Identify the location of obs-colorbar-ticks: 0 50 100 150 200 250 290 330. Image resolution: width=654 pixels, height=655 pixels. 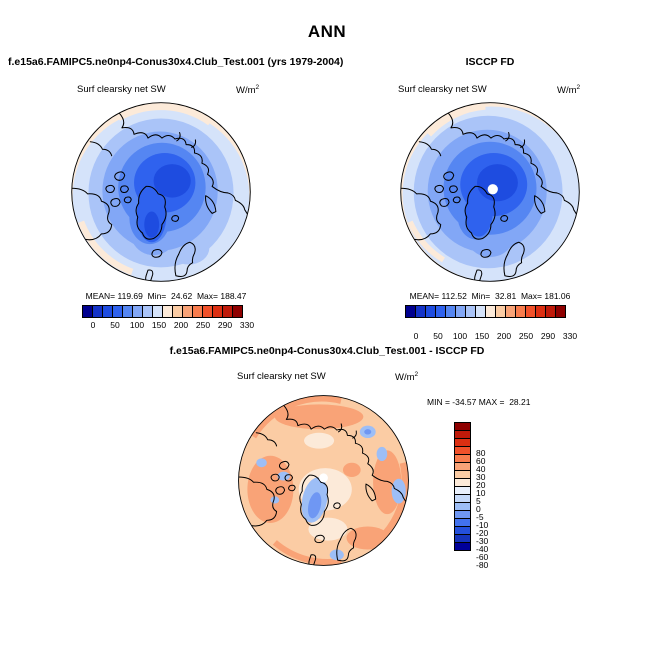
(493, 336).